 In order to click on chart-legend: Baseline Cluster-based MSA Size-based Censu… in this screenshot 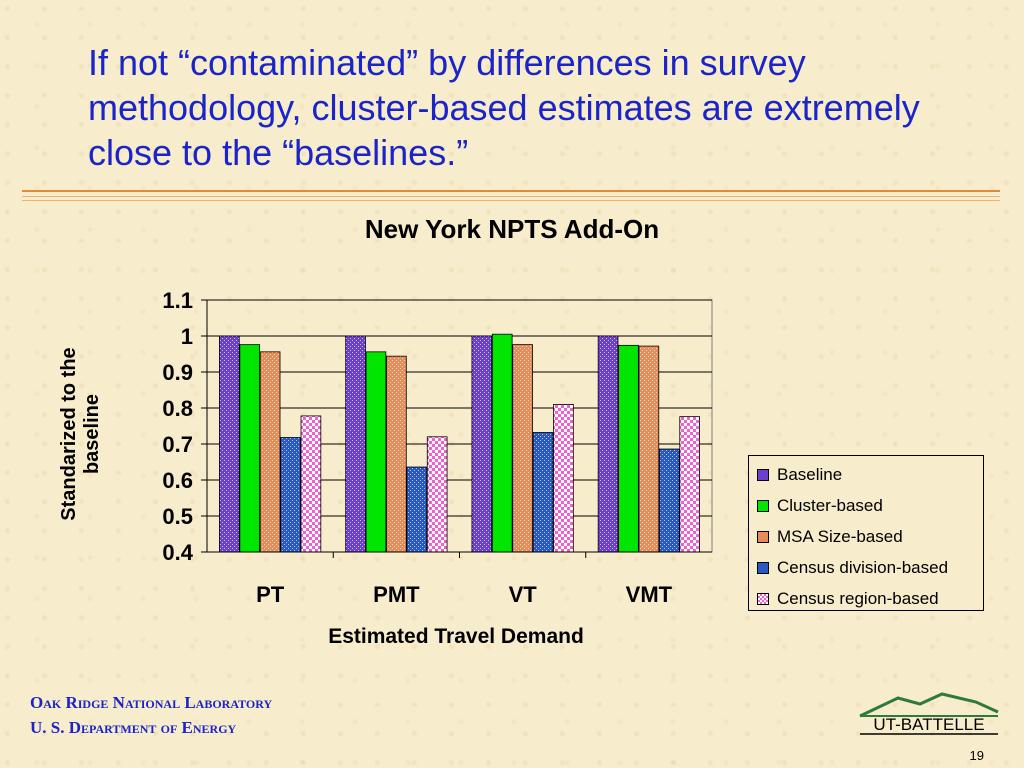, I will do `click(866, 533)`.